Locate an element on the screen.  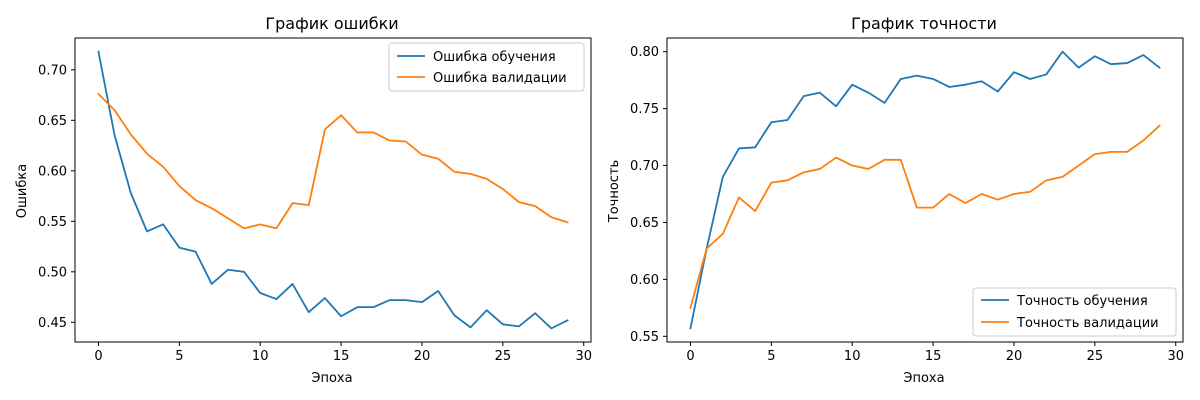
accuracy-legend-frame is located at coordinates (1074, 312).